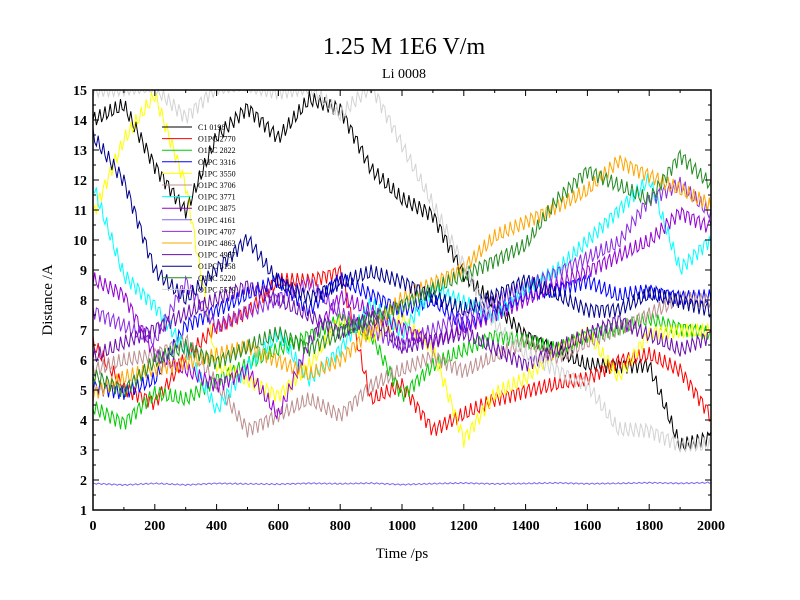  I want to click on x-tick-label-600: 600, so click(278, 526).